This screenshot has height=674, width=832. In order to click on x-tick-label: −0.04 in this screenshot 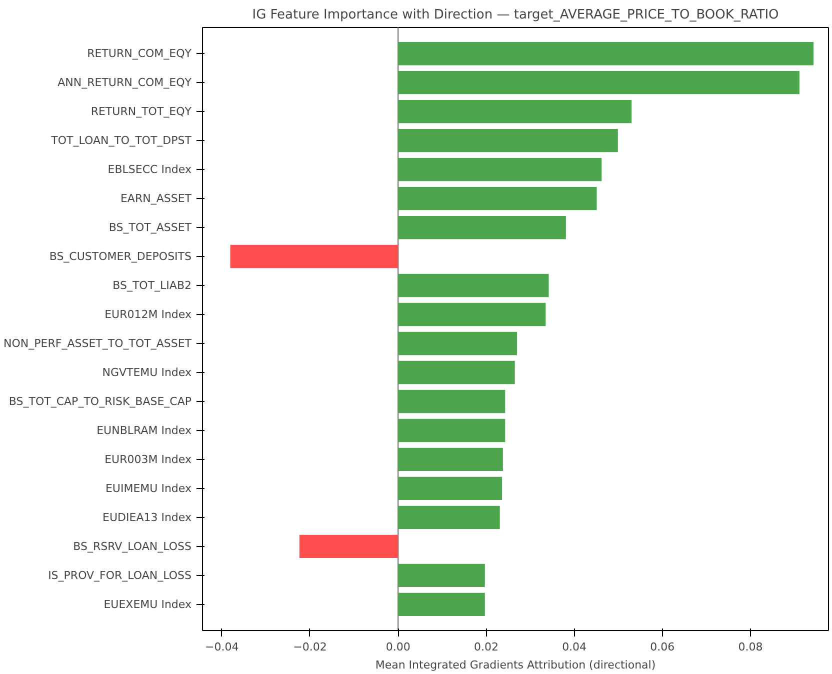, I will do `click(222, 647)`.